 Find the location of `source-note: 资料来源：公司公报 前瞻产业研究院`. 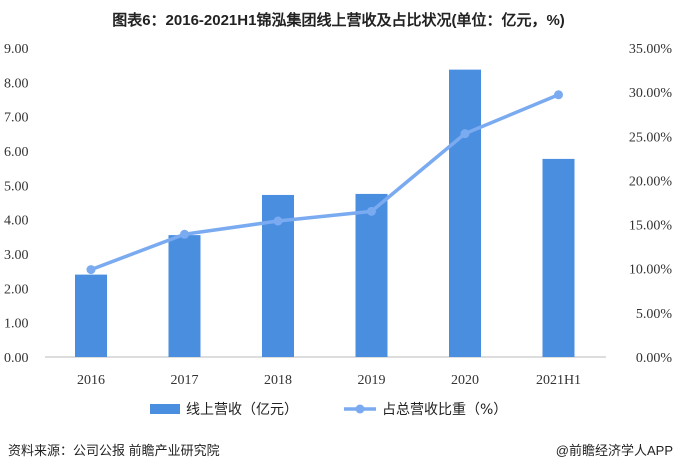

source-note: 资料来源：公司公报 前瞻产业研究院 is located at coordinates (114, 450).